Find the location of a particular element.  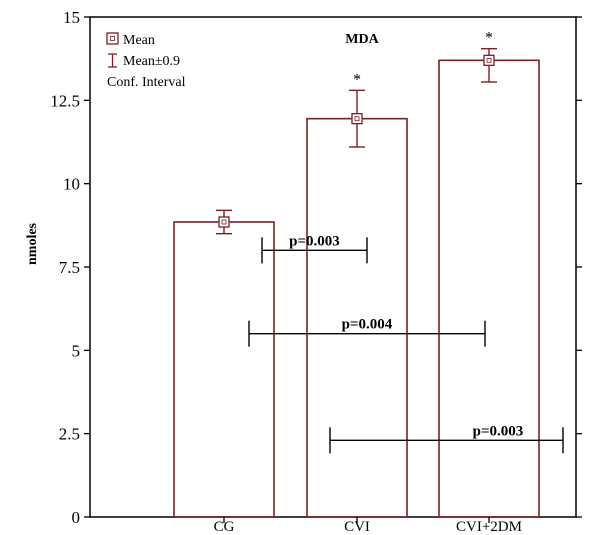

legend-entry-mean-pm: Mean±0.9 is located at coordinates (151, 61).